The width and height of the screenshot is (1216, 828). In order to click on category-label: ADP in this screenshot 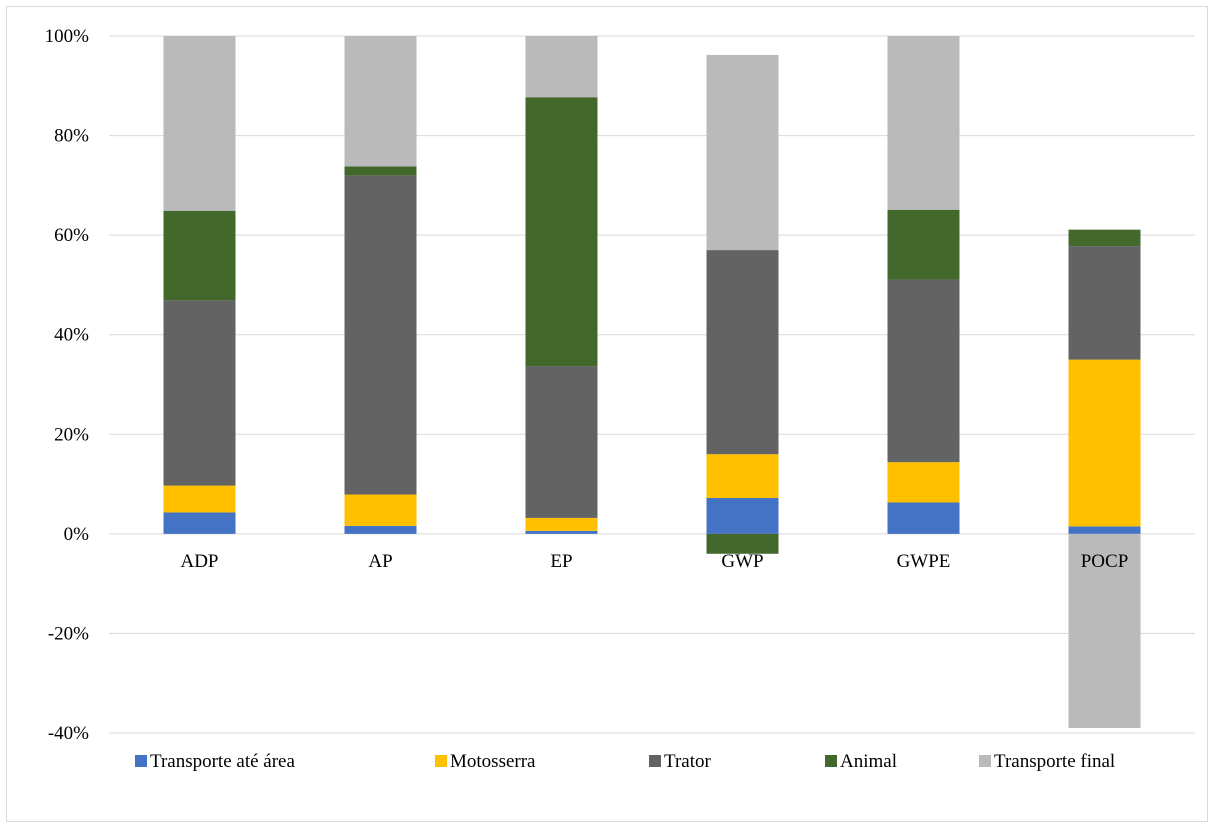, I will do `click(199, 561)`.